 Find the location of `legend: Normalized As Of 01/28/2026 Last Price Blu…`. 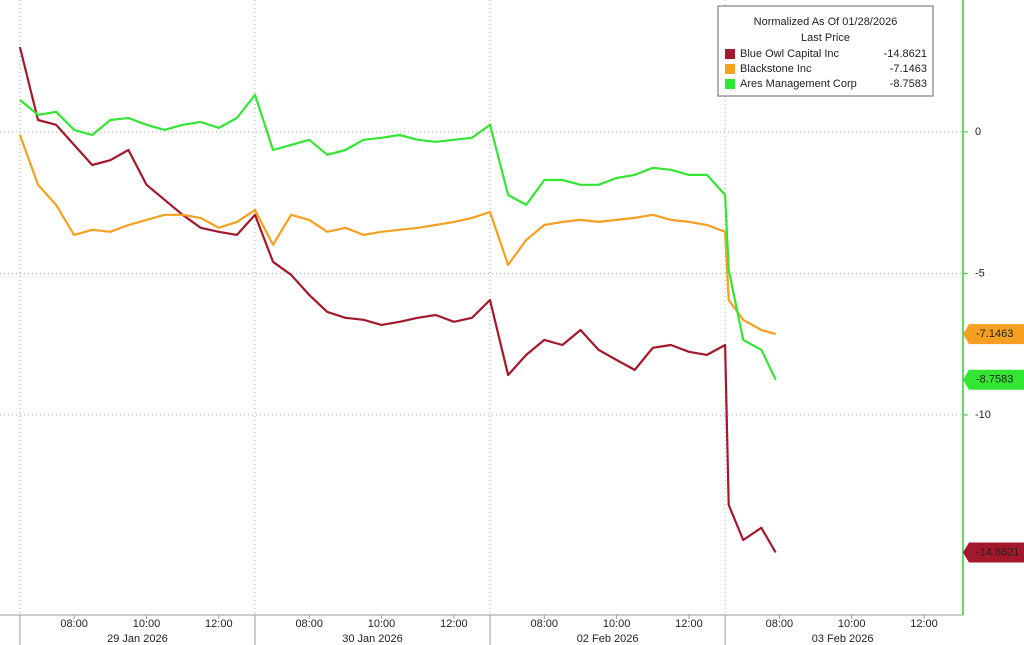

legend: Normalized As Of 01/28/2026 Last Price Blu… is located at coordinates (825, 51).